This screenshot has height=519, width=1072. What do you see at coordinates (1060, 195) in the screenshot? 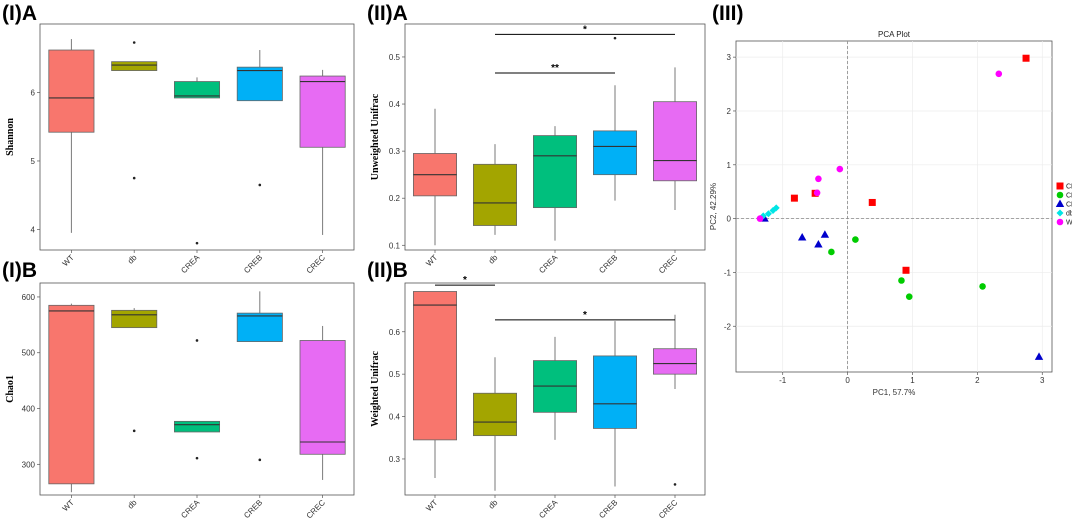
I see `legend-marker-CREB` at bounding box center [1060, 195].